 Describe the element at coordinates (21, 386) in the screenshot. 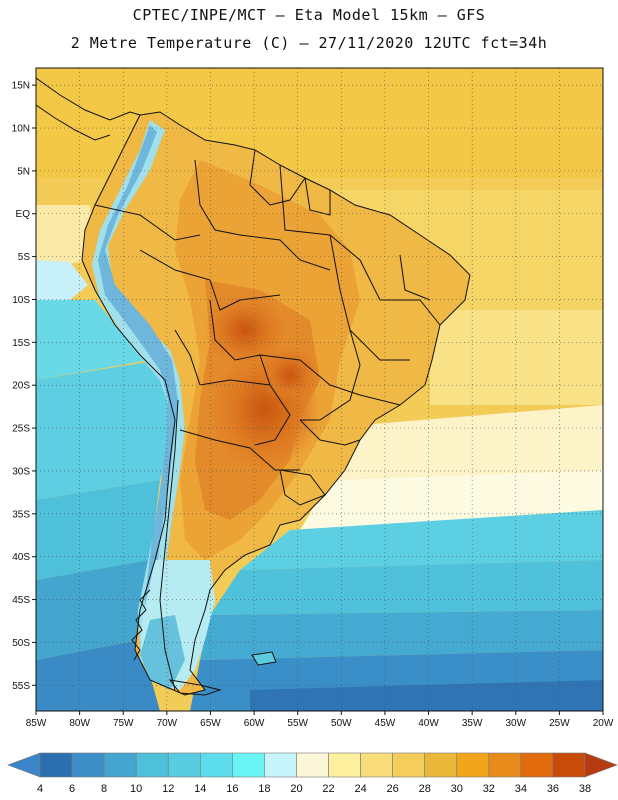

I see `lat-tick-label: 20S` at that location.